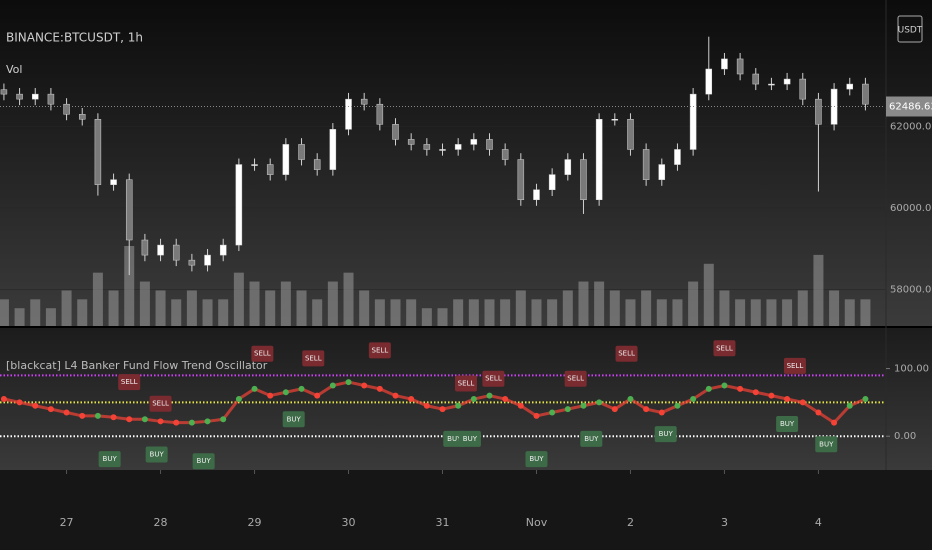 The width and height of the screenshot is (932, 550). What do you see at coordinates (466, 510) in the screenshot?
I see `time-axis` at bounding box center [466, 510].